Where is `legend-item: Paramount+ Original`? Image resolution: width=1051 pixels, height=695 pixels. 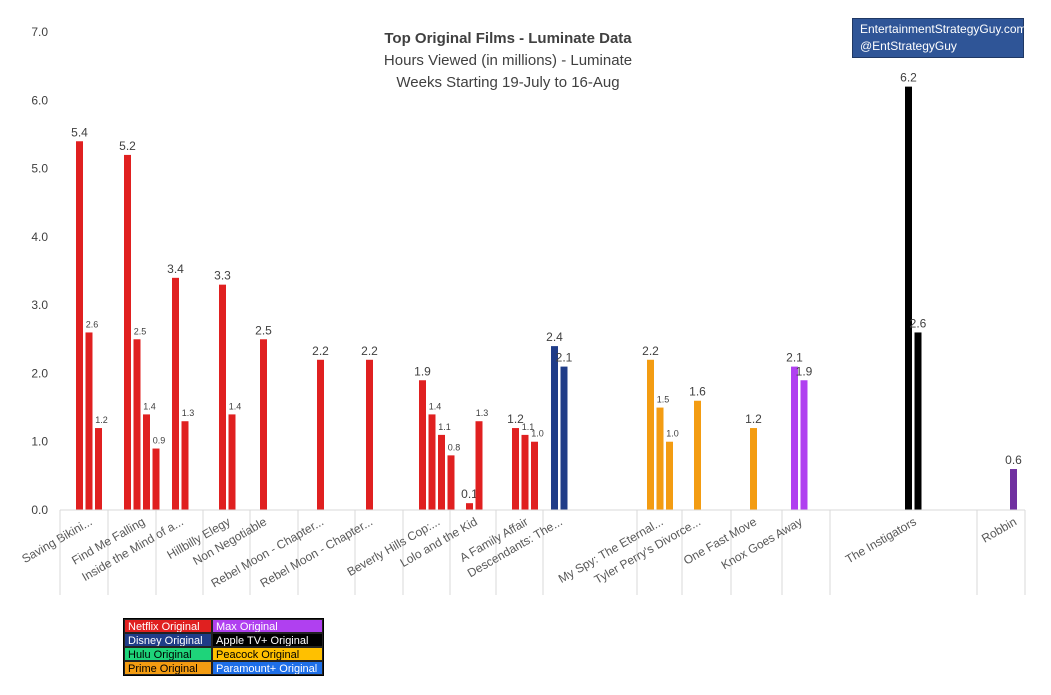 legend-item: Paramount+ Original is located at coordinates (267, 668).